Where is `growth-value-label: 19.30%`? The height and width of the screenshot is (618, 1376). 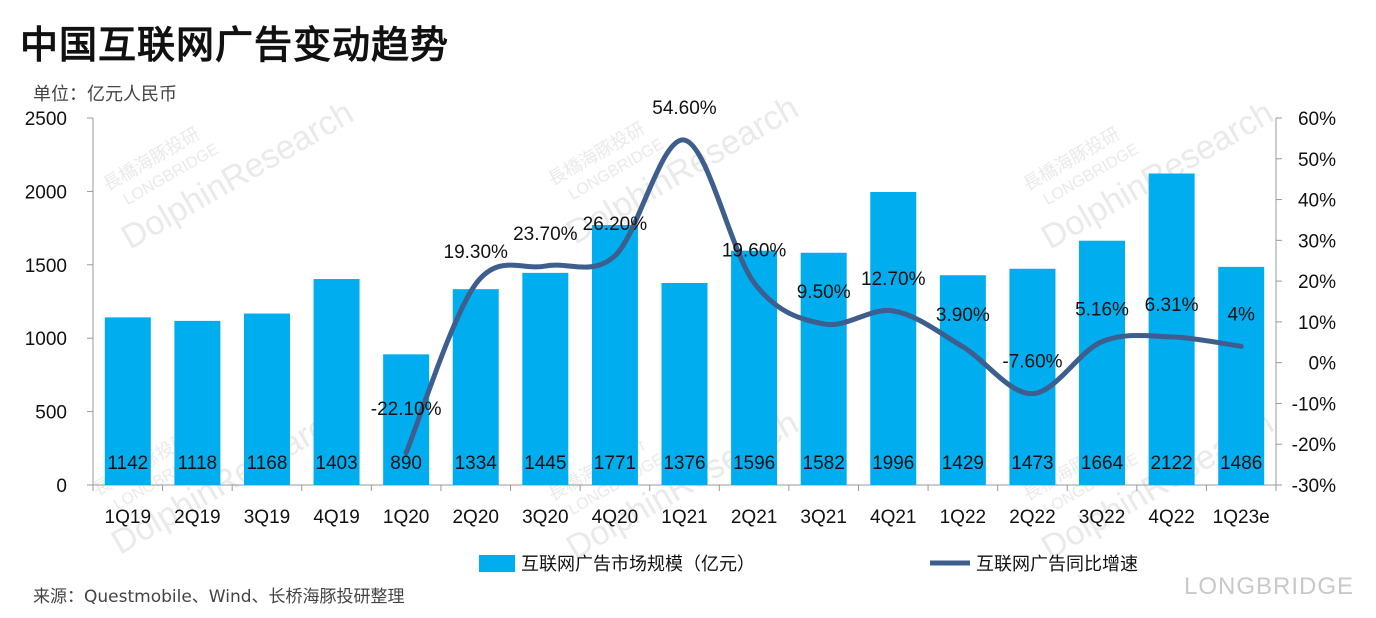
growth-value-label: 19.30% is located at coordinates (476, 252).